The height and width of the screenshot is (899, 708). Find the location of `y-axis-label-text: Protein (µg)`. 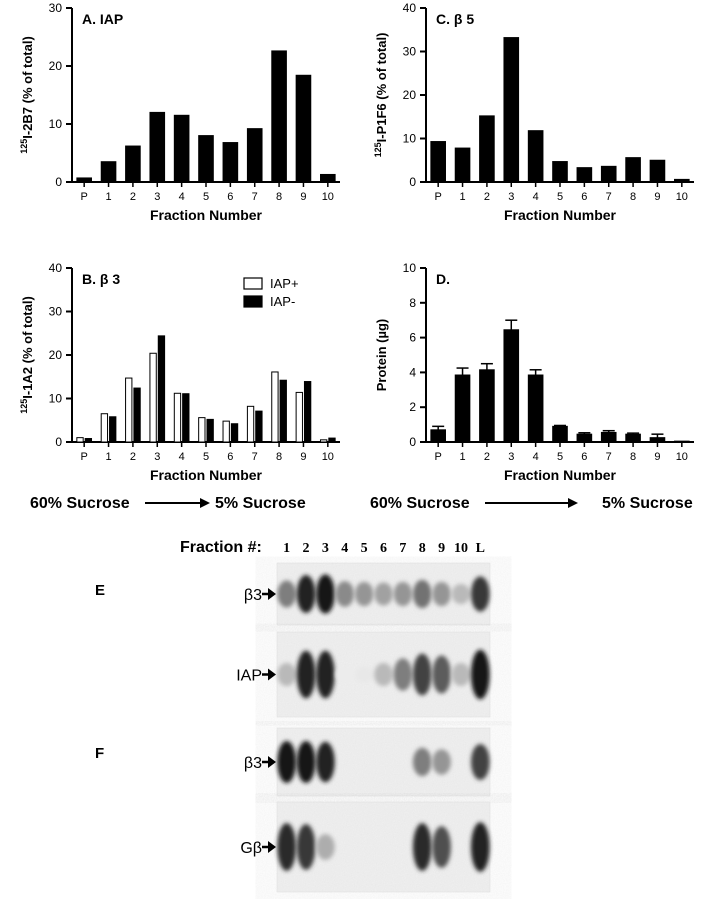

y-axis-label-text: Protein (µg) is located at coordinates (381, 355).